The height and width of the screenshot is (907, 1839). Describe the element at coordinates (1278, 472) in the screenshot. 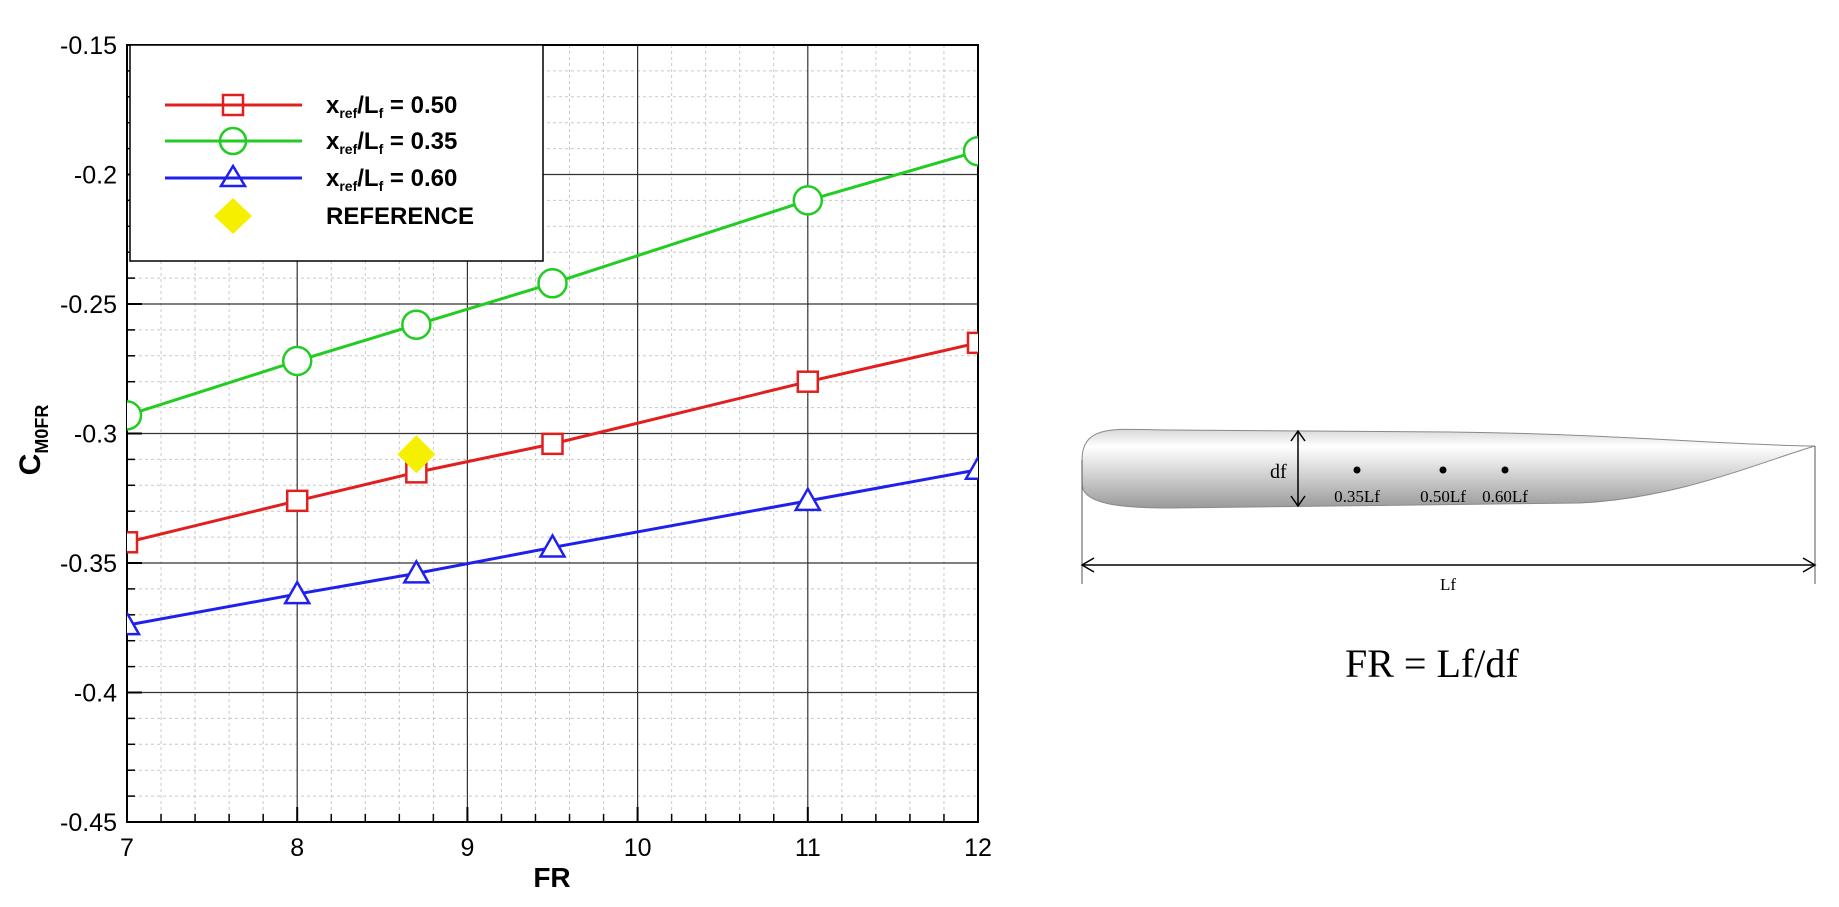

I see `df-label: df` at that location.